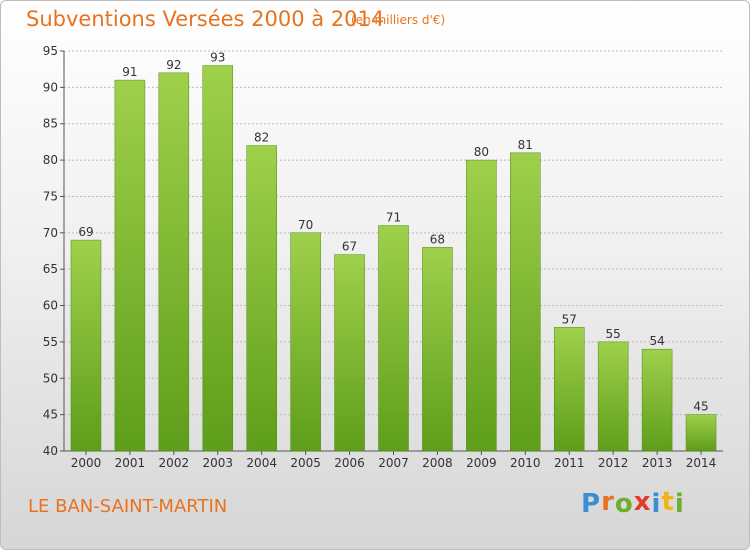 This screenshot has width=750, height=550. What do you see at coordinates (624, 504) in the screenshot?
I see `logo-letter: o` at bounding box center [624, 504].